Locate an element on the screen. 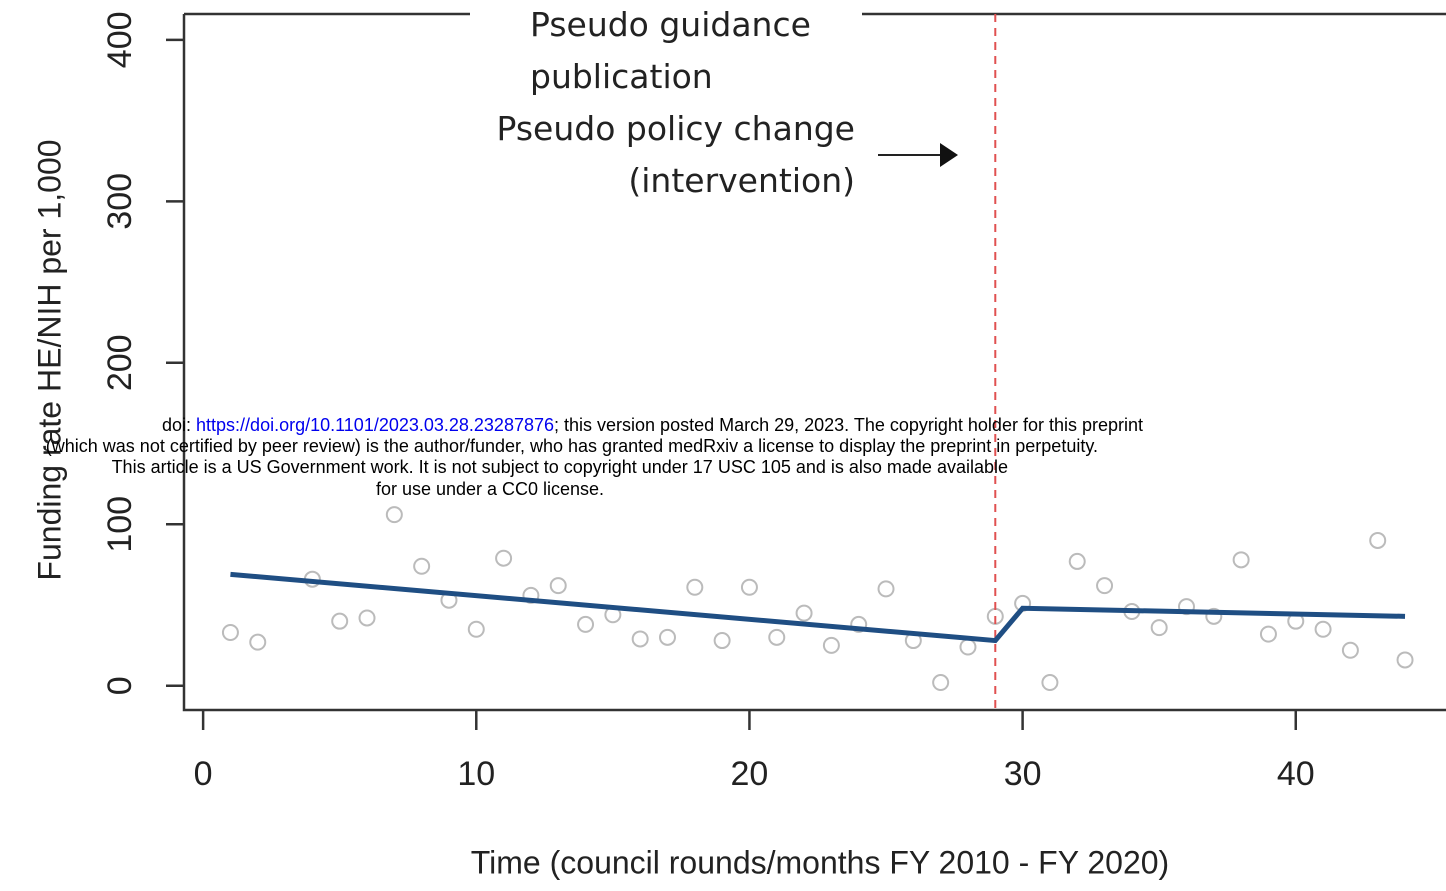 The image size is (1446, 891). x-tick-label: 40 is located at coordinates (1296, 774).